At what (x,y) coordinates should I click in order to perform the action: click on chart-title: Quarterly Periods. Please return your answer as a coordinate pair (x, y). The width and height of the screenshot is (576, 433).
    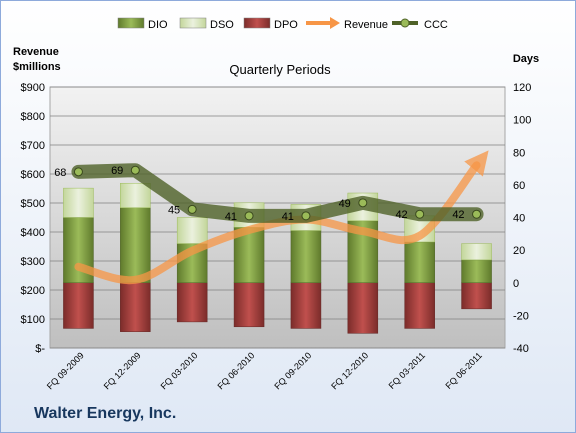
    Looking at the image, I should click on (280, 69).